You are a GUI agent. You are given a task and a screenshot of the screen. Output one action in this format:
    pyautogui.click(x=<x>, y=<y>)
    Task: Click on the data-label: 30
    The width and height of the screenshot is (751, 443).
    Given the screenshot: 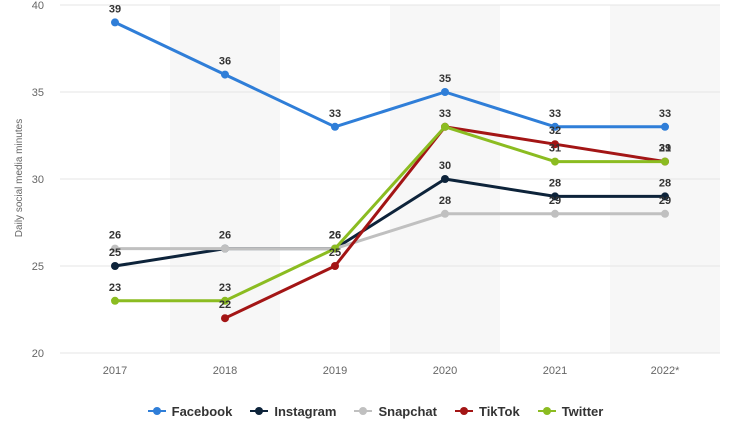 What is the action you would take?
    pyautogui.click(x=445, y=166)
    